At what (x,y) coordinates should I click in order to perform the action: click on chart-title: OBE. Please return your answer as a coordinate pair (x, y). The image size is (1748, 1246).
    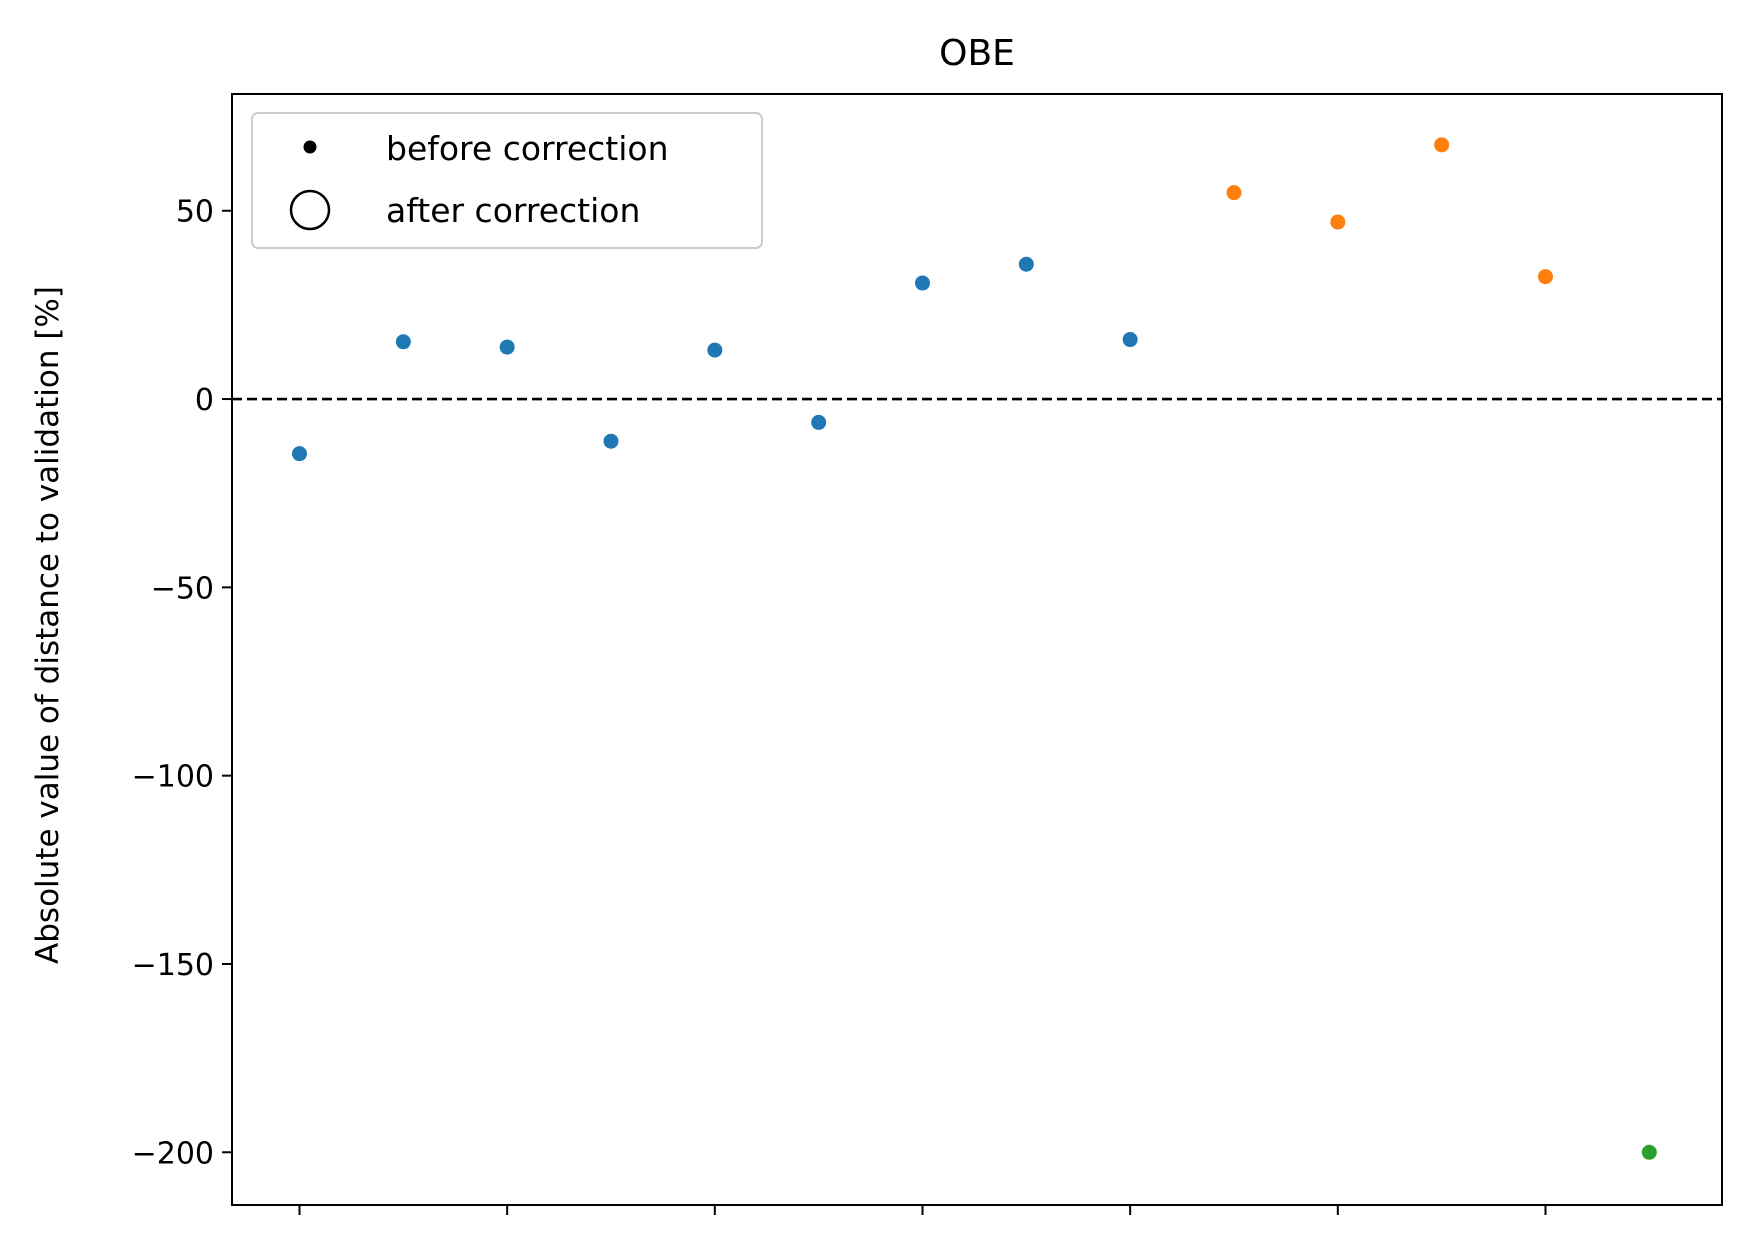
    Looking at the image, I should click on (977, 53).